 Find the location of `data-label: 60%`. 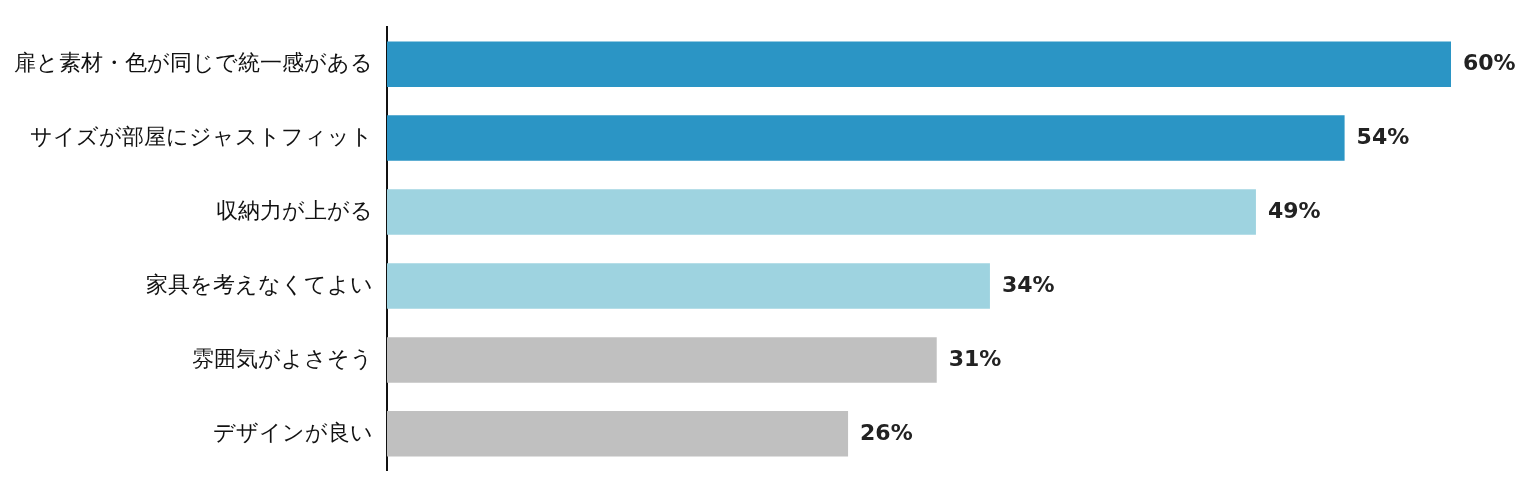

data-label: 60% is located at coordinates (1489, 62).